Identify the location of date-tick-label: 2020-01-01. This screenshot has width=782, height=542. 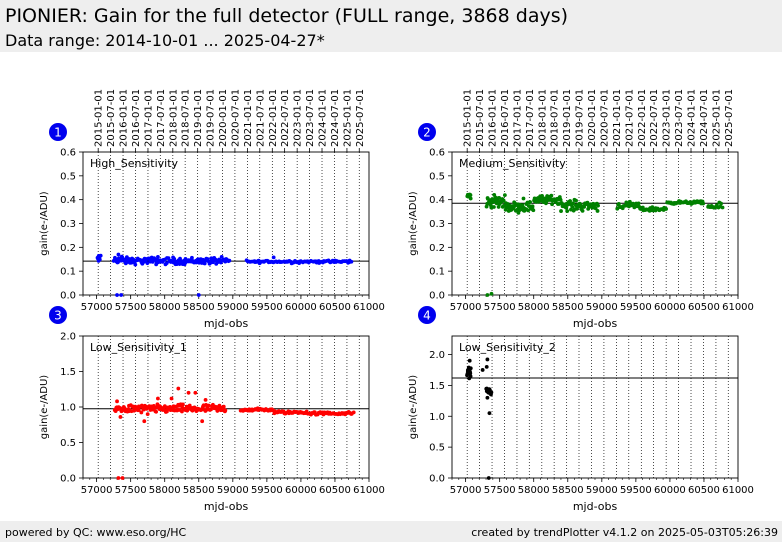
(223, 118).